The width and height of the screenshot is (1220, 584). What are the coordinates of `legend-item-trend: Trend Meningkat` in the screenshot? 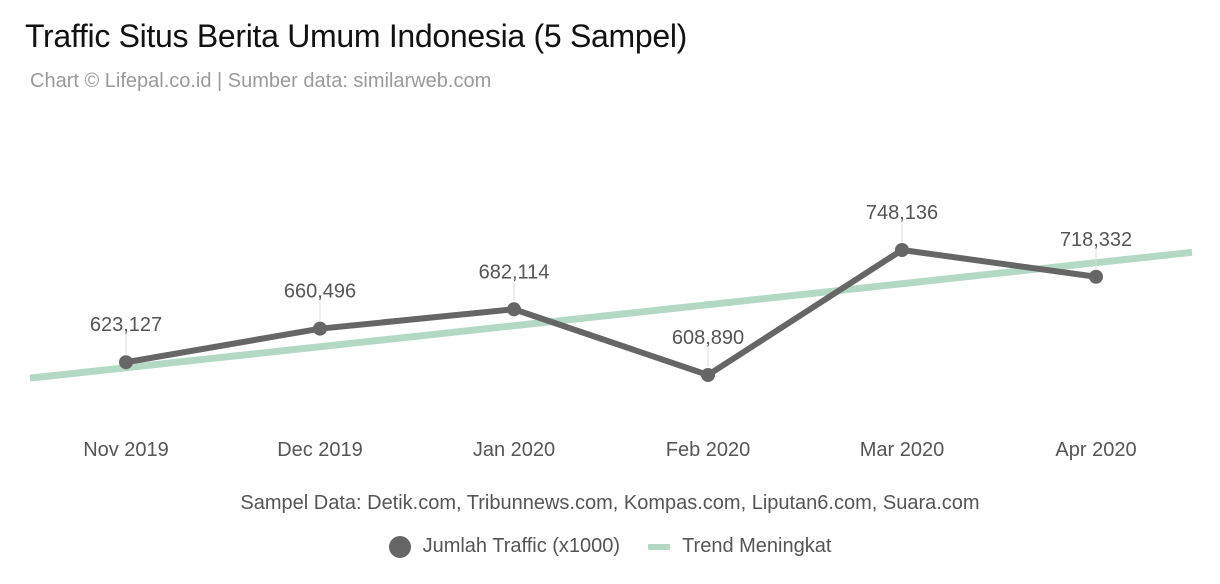 It's located at (739, 546).